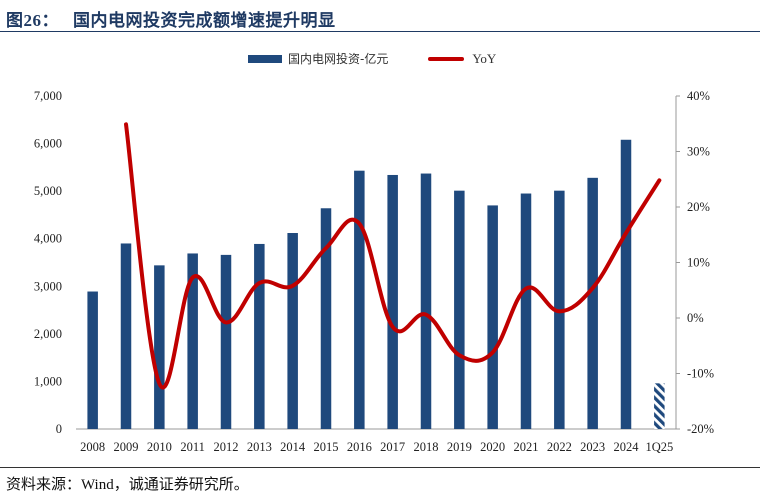 The width and height of the screenshot is (760, 500). What do you see at coordinates (627, 447) in the screenshot?
I see `x-tick-label: 2024` at bounding box center [627, 447].